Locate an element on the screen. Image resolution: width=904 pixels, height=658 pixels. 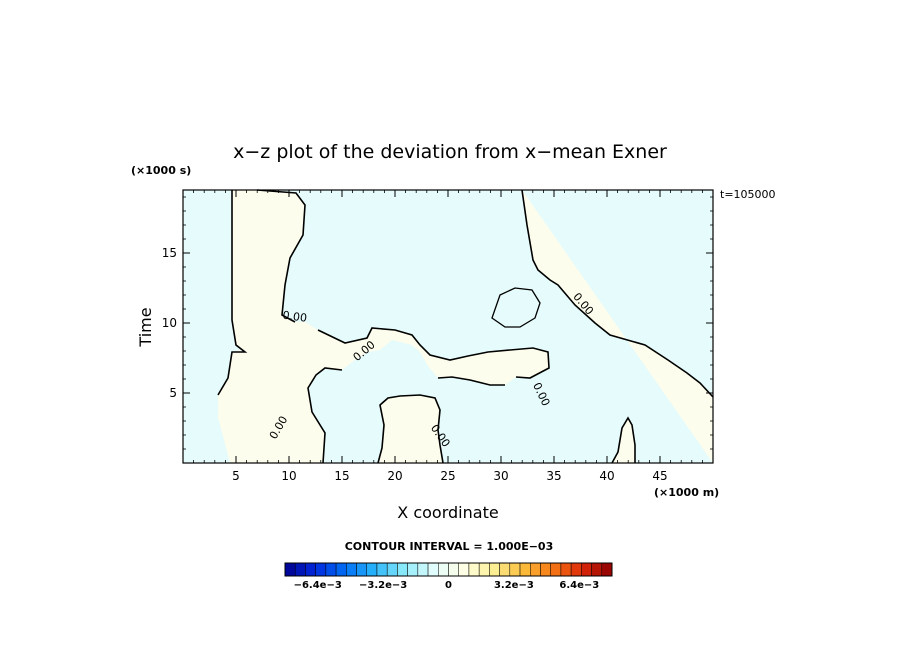
time-stamp: t=105000 is located at coordinates (748, 194).